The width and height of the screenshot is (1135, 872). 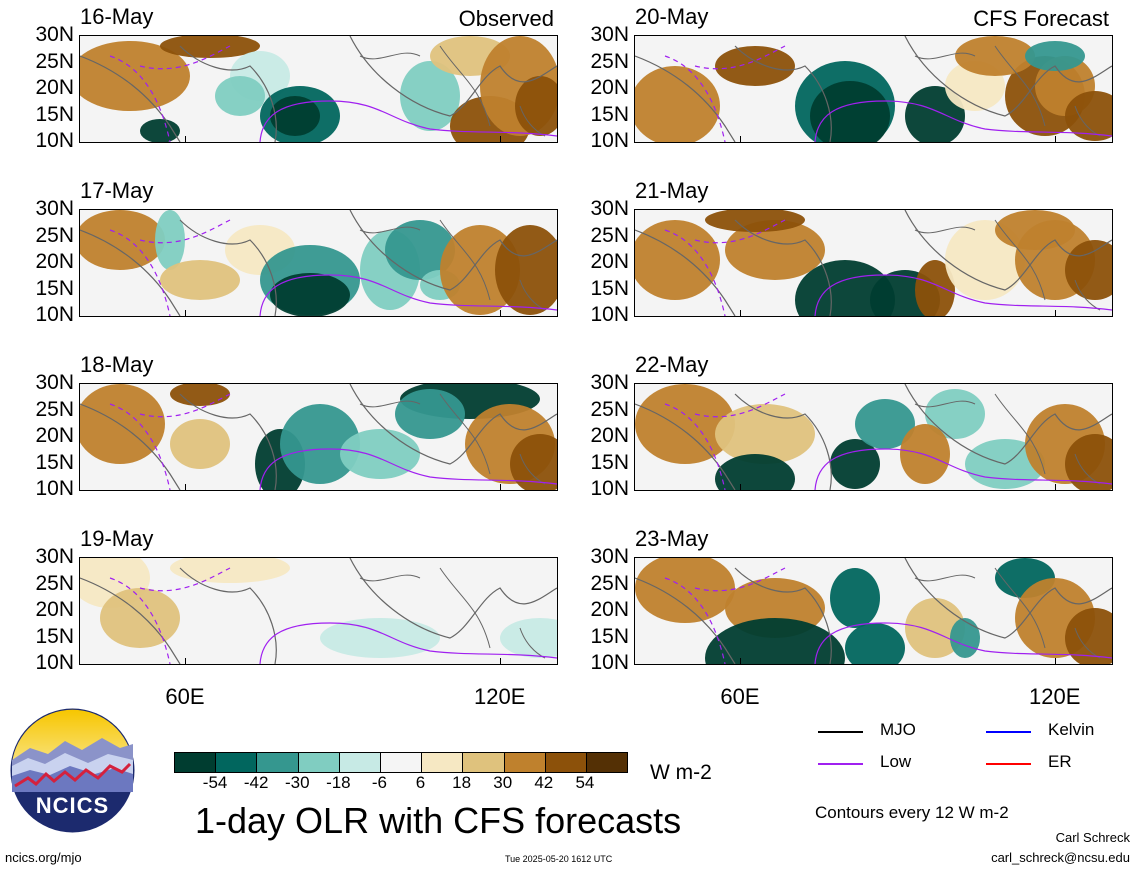 I want to click on footer-author: Carl Schreck, so click(x=1092, y=837).